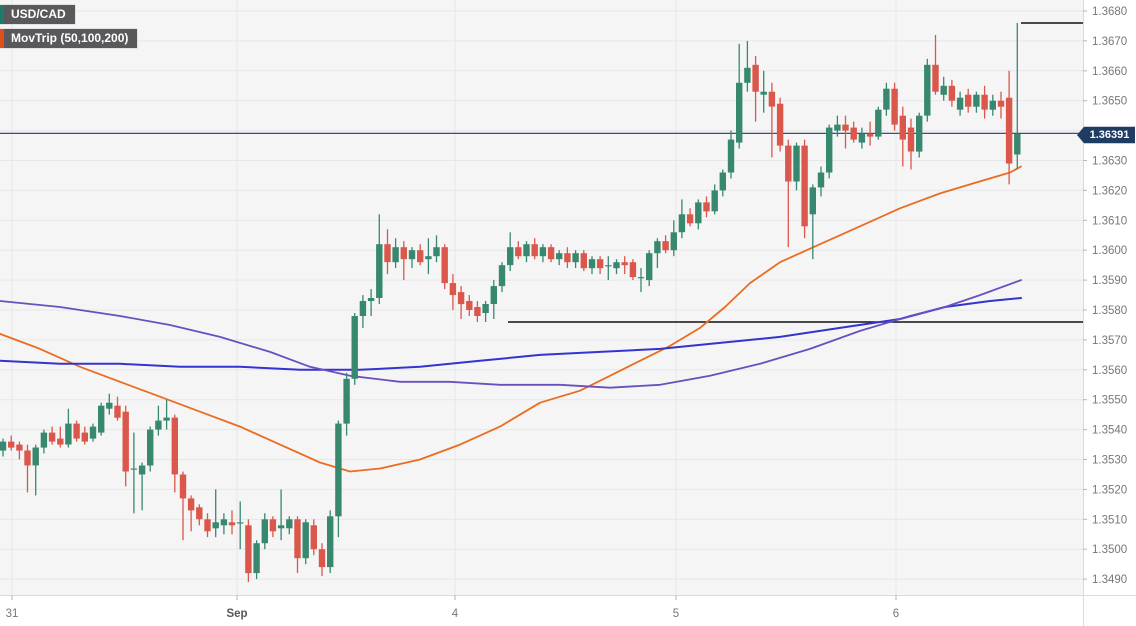  Describe the element at coordinates (1109, 341) in the screenshot. I see `svg-text: 1.3570` at that location.